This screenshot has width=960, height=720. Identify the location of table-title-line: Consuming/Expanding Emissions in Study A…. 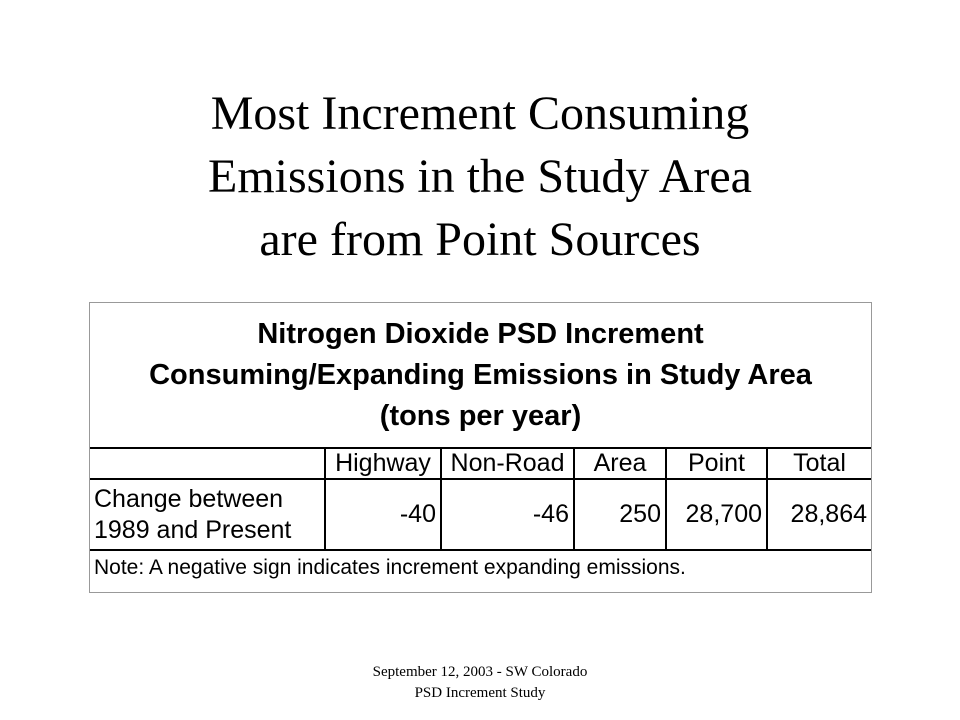
(480, 374).